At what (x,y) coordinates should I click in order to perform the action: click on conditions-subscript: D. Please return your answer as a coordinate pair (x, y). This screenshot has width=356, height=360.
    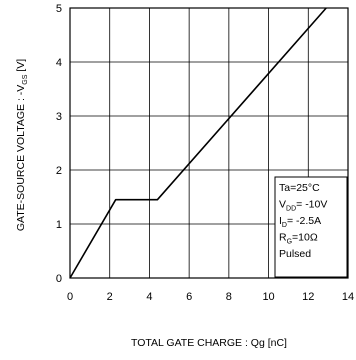
    Looking at the image, I should click on (284, 225).